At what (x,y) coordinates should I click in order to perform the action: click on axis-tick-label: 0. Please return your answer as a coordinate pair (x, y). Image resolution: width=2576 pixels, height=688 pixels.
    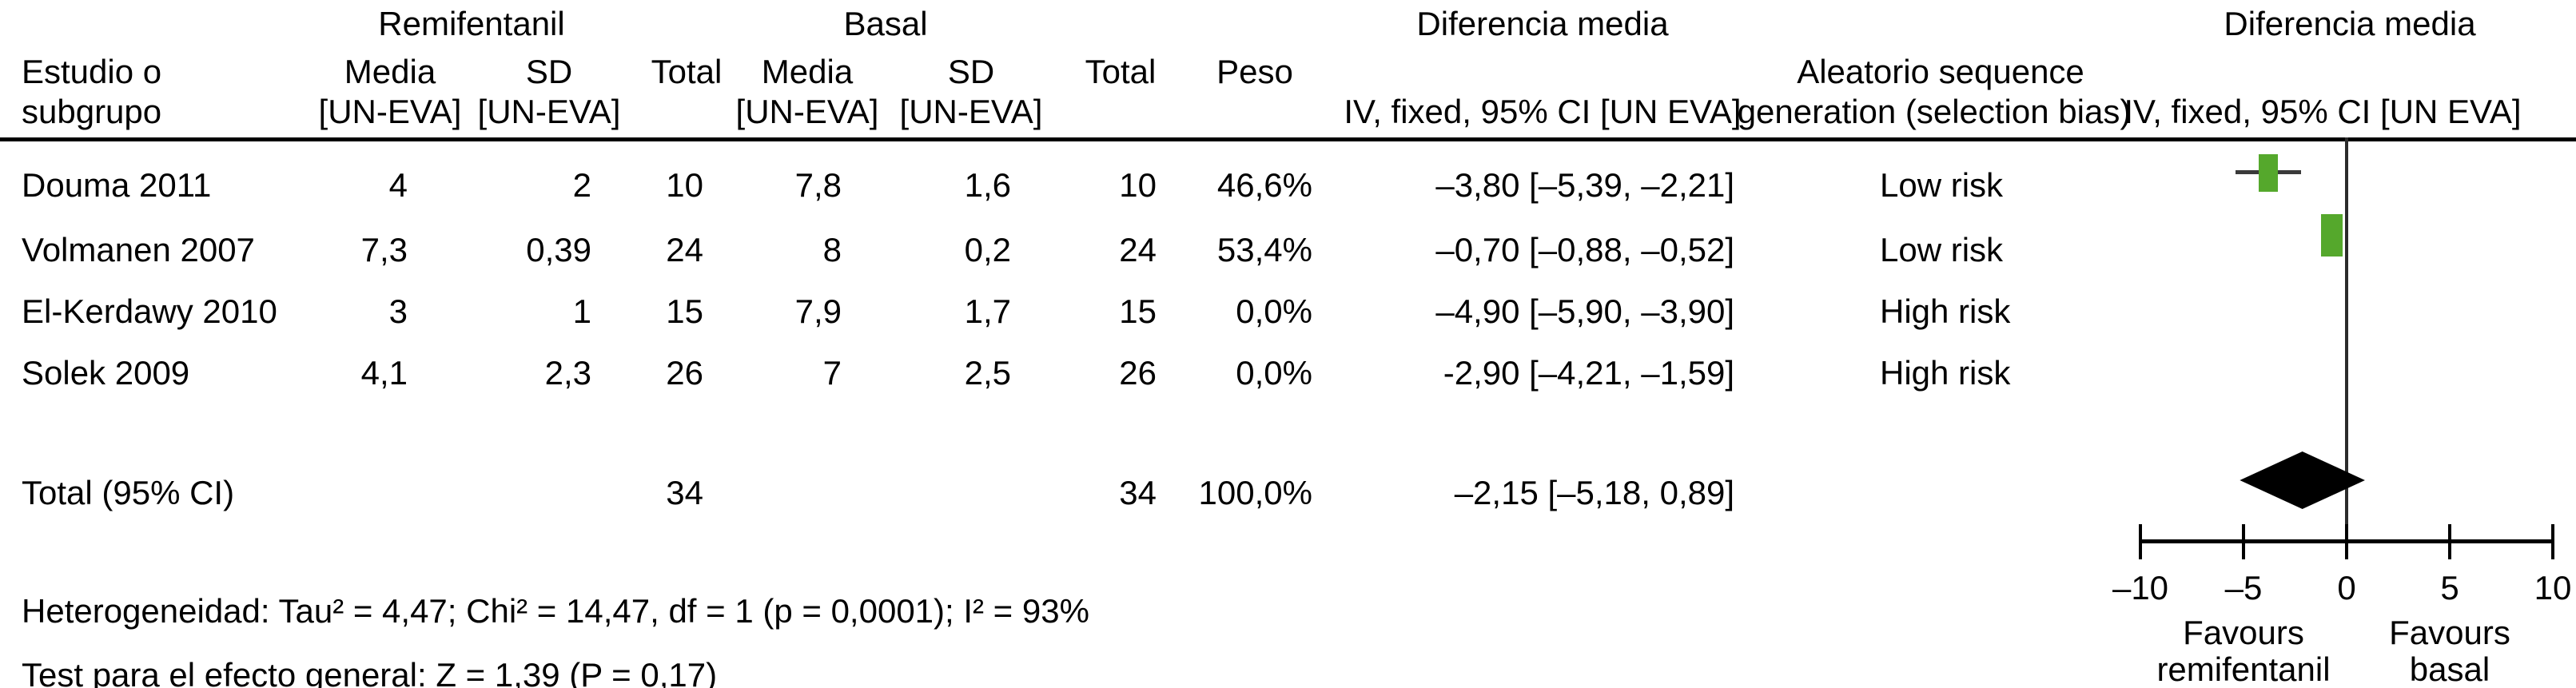
    Looking at the image, I should click on (2346, 587).